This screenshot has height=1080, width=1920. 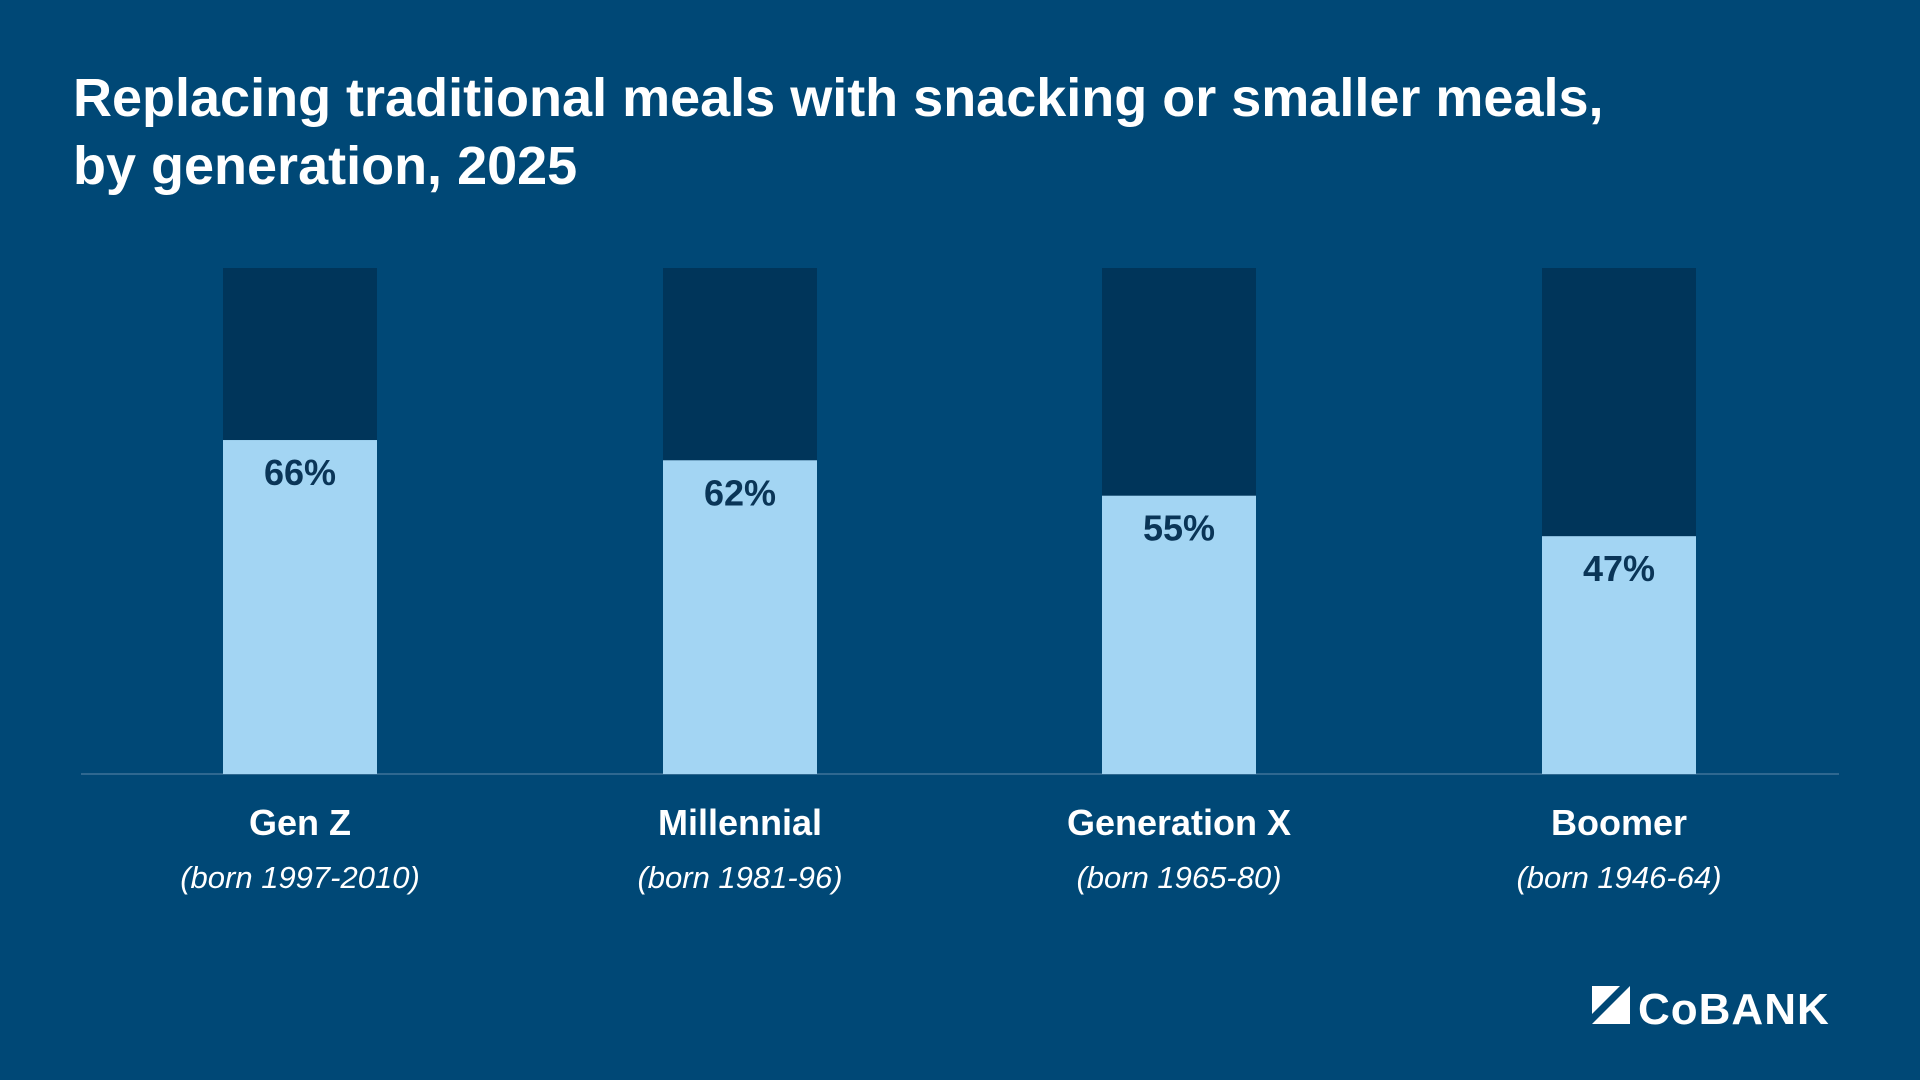 What do you see at coordinates (300, 877) in the screenshot?
I see `x-tick-note: (born 1997-2010)` at bounding box center [300, 877].